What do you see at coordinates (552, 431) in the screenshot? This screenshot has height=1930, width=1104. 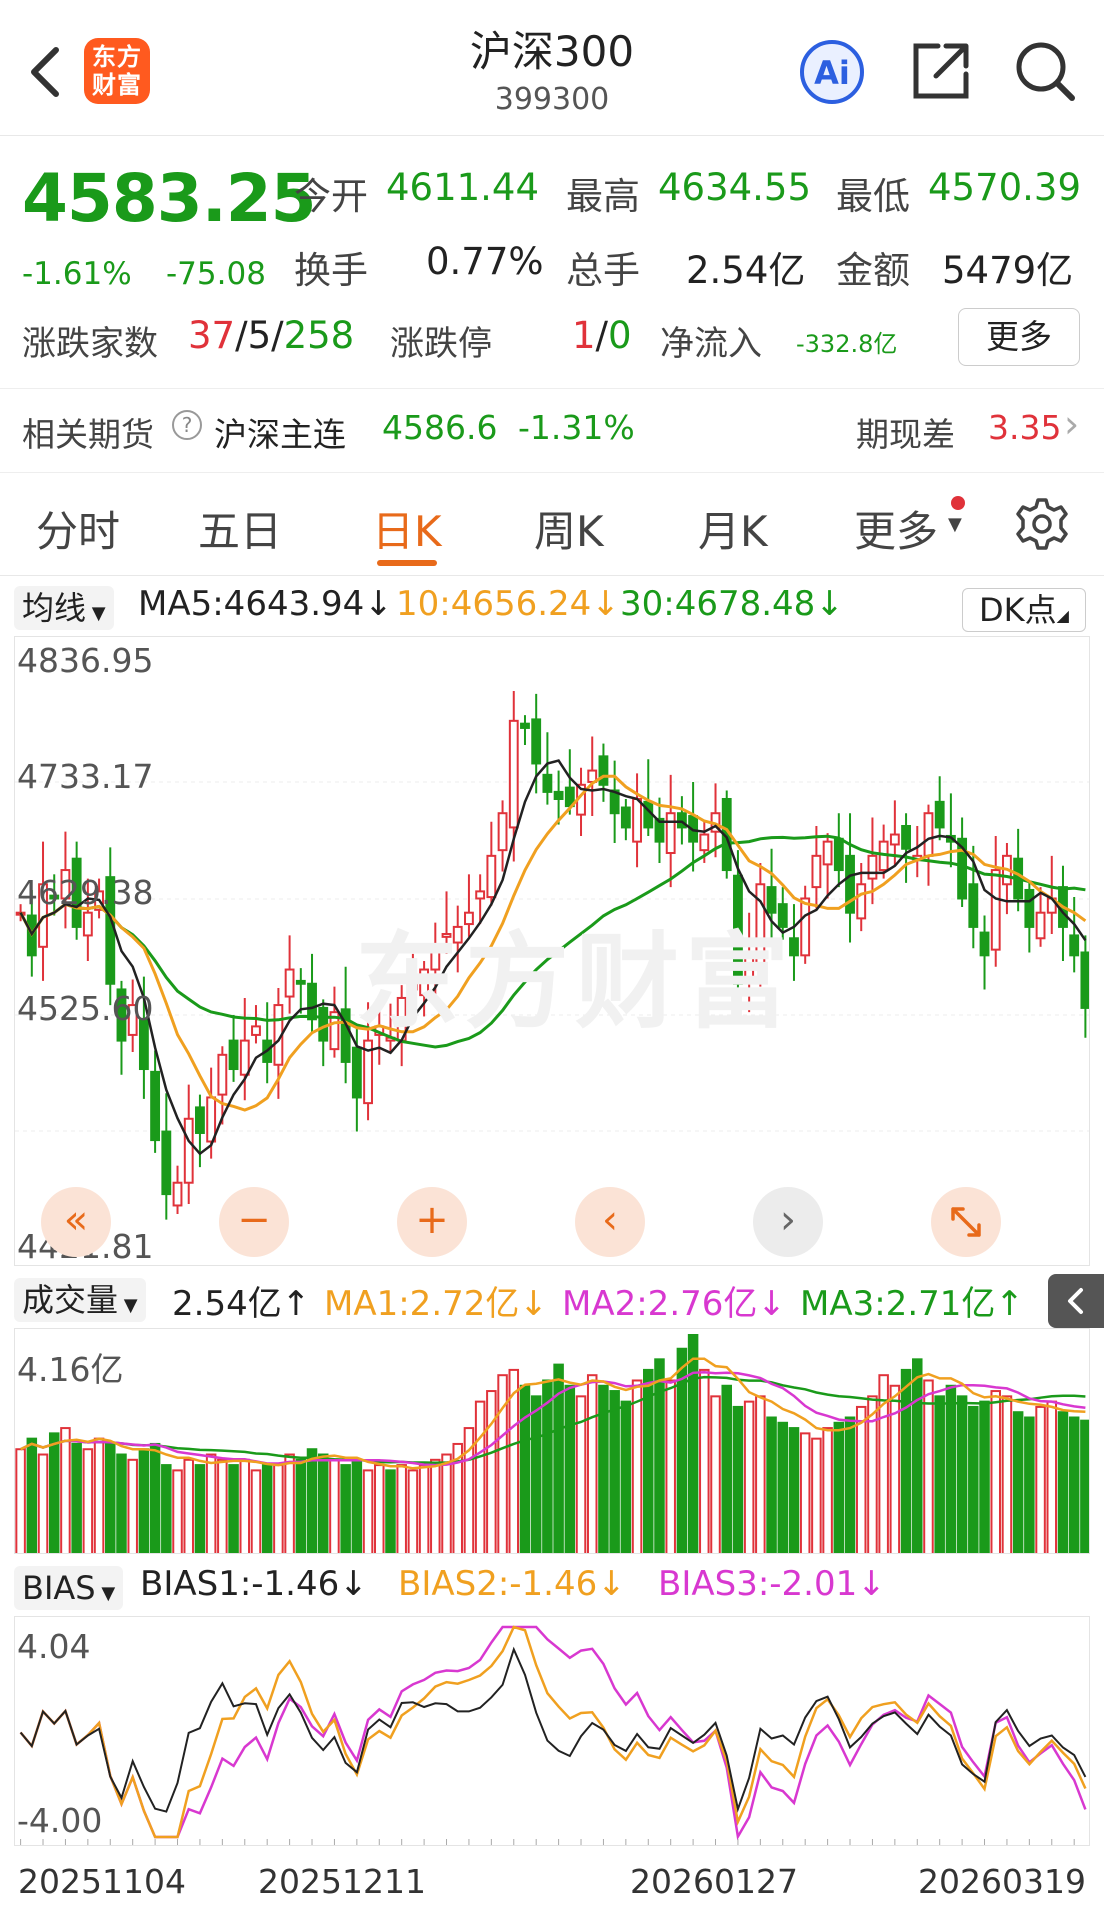 I see `related-futures-row: 相关期货 ? 沪深主连 4586.6 -1.31% 期现差 3.35 ›` at bounding box center [552, 431].